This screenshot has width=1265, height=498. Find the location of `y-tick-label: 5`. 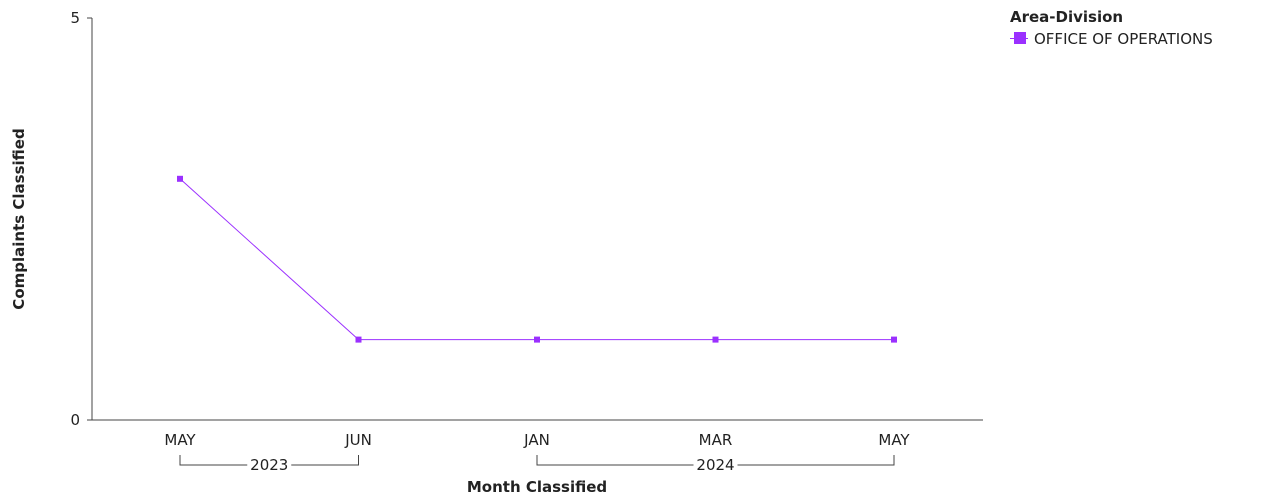

y-tick-label: 5 is located at coordinates (75, 18).